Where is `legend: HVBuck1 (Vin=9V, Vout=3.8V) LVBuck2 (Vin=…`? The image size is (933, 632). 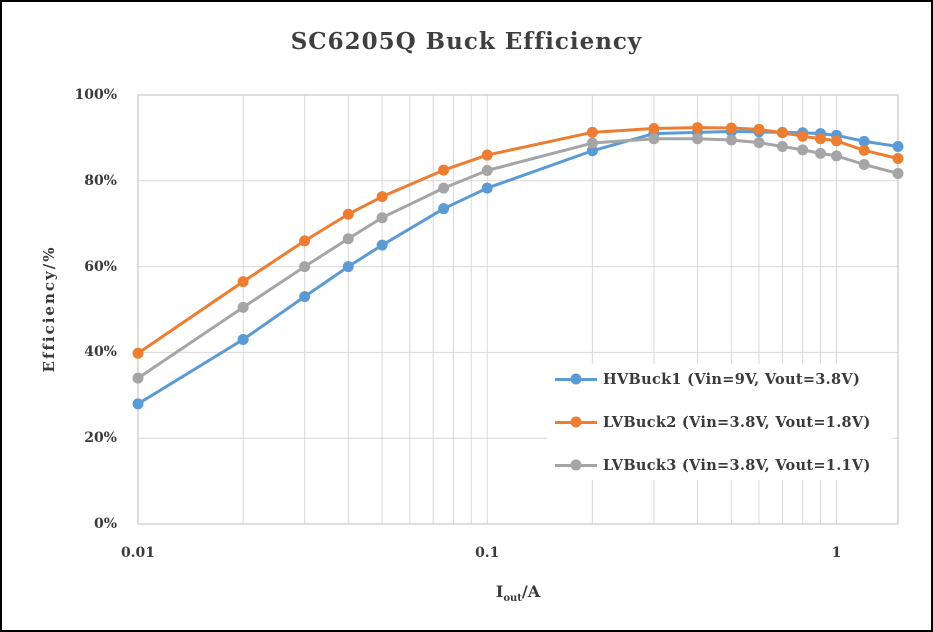 legend: HVBuck1 (Vin=9V, Vout=3.8V) LVBuck2 (Vin=… is located at coordinates (719, 422).